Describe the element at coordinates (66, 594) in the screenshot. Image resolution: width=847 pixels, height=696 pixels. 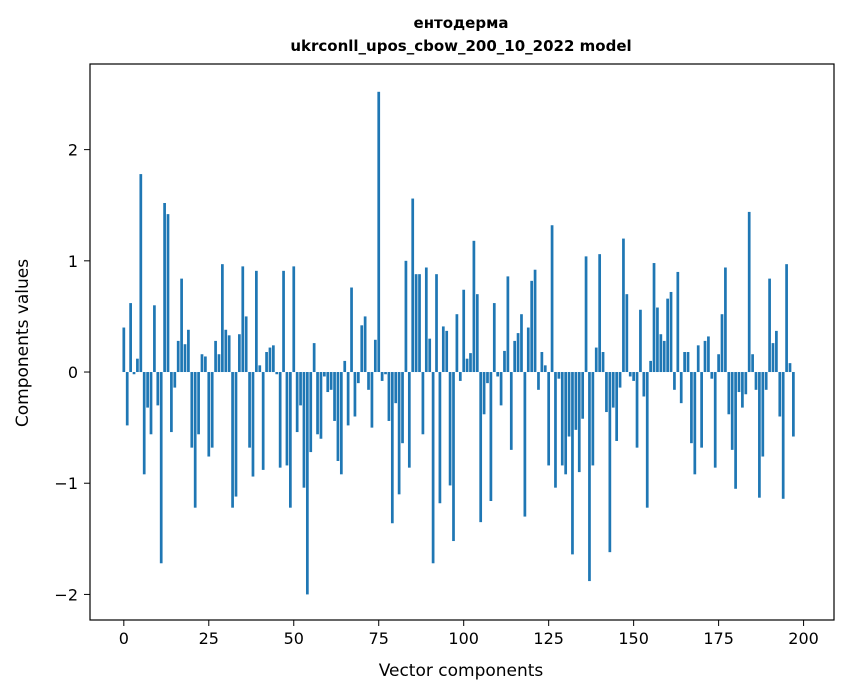
I see `y-tick-label: −2` at that location.